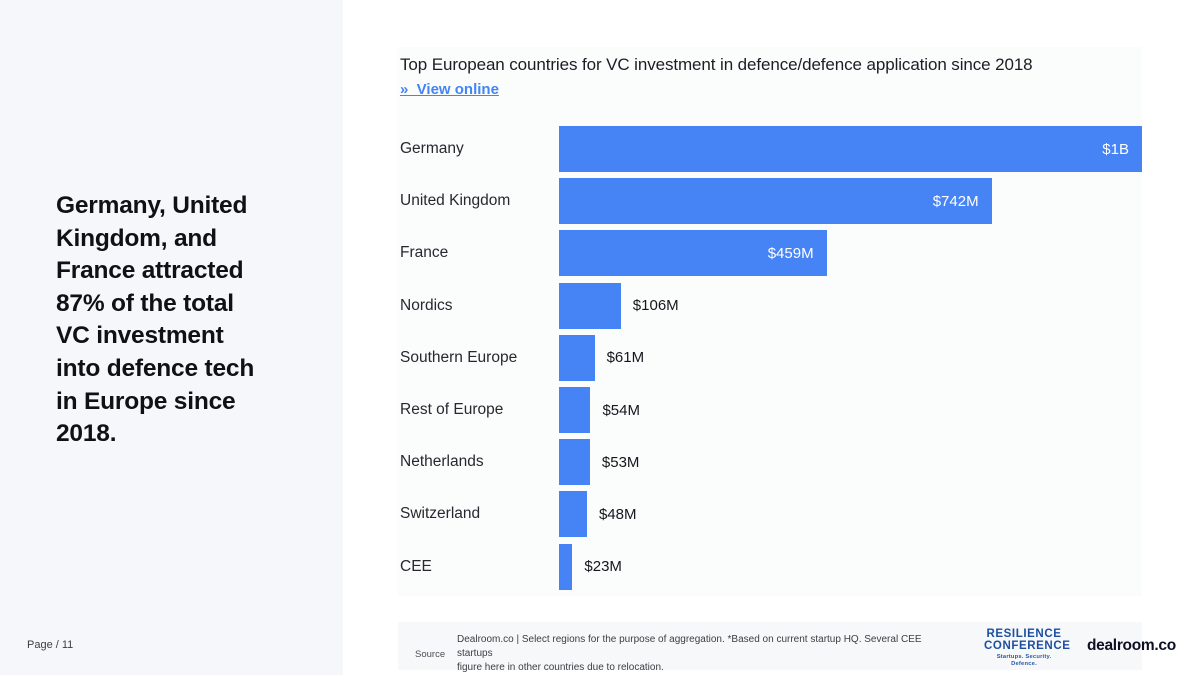 The height and width of the screenshot is (675, 1200). I want to click on bar-area: $106M, so click(850, 305).